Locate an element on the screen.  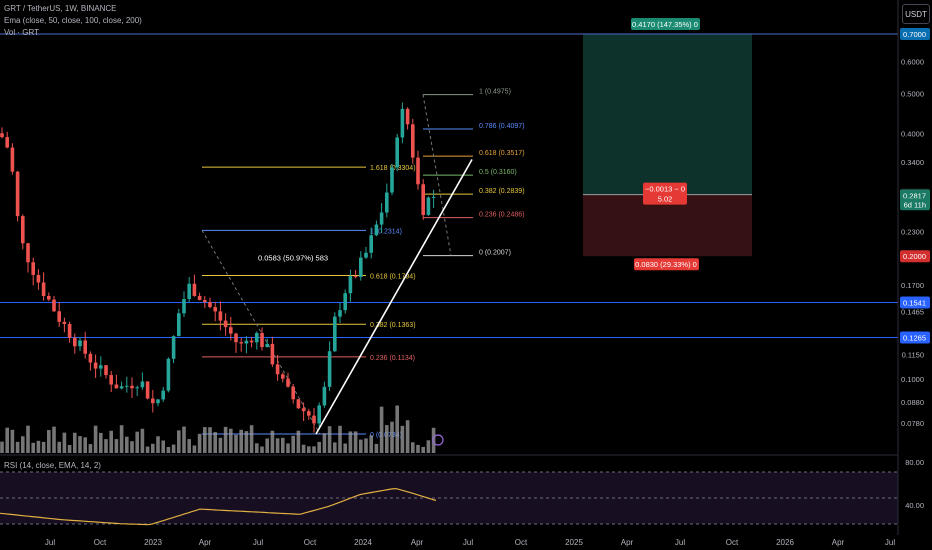
fib-label-right: 0.382 (0.2839) is located at coordinates (502, 191).